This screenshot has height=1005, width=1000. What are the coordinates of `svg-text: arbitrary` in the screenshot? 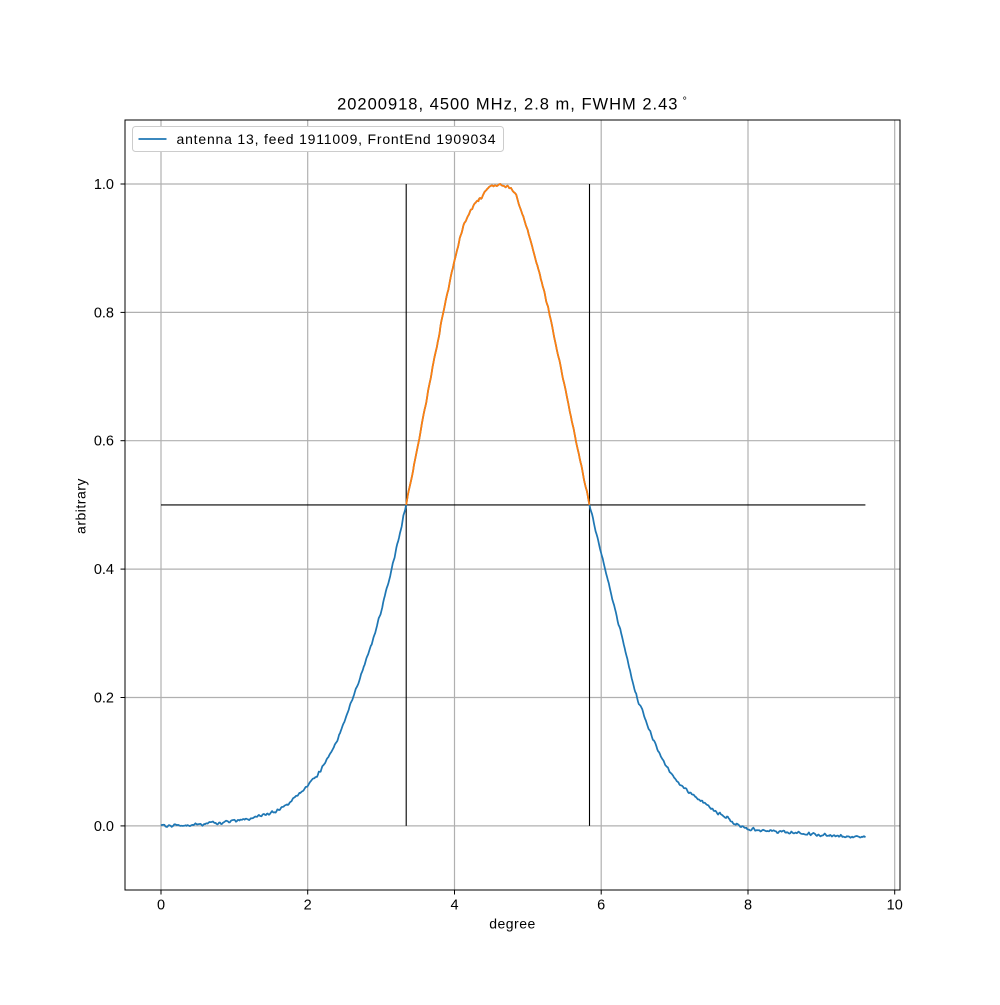 It's located at (81, 506).